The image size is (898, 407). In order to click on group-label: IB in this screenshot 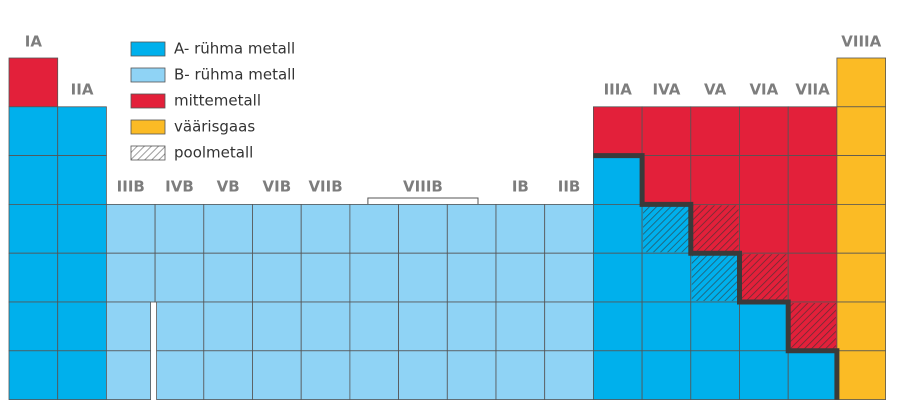, I will do `click(520, 187)`.